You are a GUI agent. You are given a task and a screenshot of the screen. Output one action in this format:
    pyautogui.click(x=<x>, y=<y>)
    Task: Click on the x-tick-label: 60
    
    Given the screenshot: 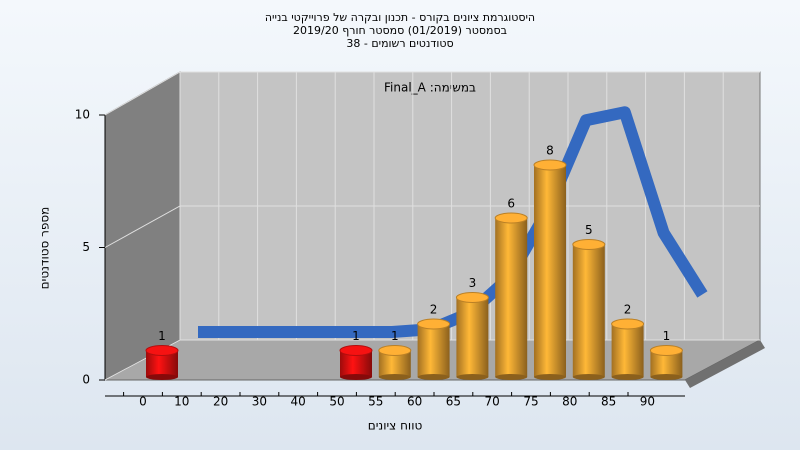 What is the action you would take?
    pyautogui.click(x=414, y=402)
    